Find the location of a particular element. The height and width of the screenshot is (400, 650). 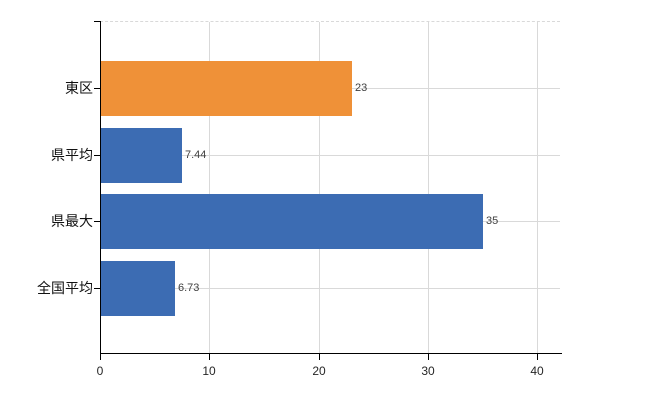

bar-県最大 is located at coordinates (292, 221).